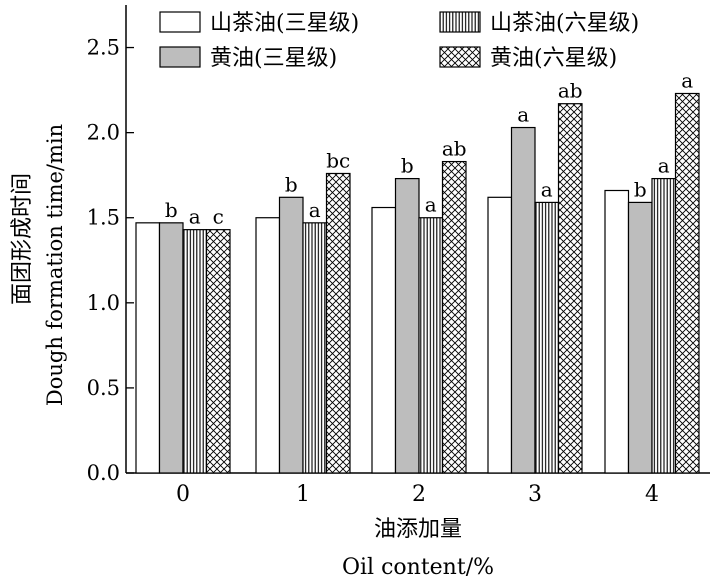  Describe the element at coordinates (180, 22) in the screenshot. I see `legend-swatch-white` at that location.